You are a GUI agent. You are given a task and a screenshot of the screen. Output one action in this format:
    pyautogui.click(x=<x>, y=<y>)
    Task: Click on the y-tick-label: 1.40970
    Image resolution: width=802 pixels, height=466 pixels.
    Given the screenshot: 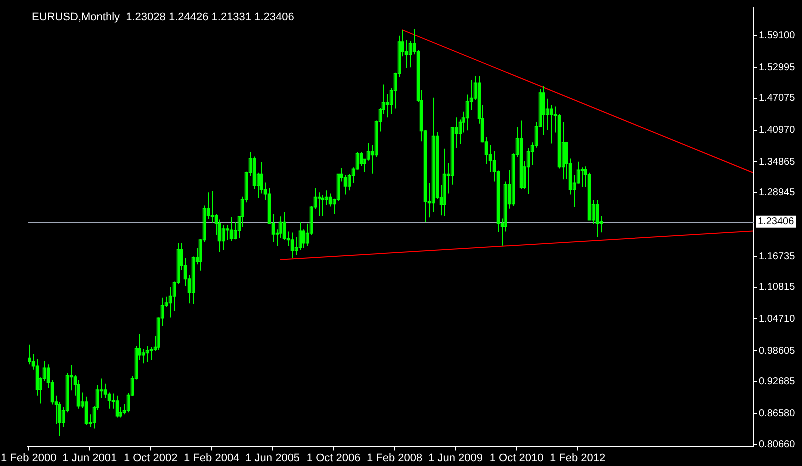 What is the action you would take?
    pyautogui.click(x=777, y=130)
    